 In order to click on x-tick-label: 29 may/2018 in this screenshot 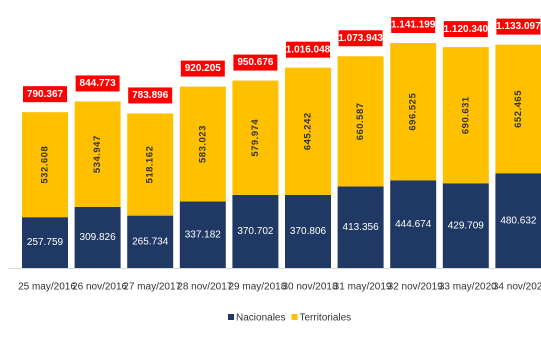, I will do `click(257, 287)`.